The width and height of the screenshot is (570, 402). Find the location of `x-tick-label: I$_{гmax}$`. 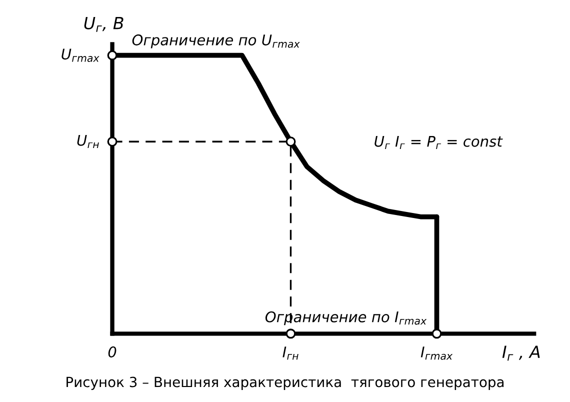

x-tick-label: I$_{гmax}$ is located at coordinates (436, 353).